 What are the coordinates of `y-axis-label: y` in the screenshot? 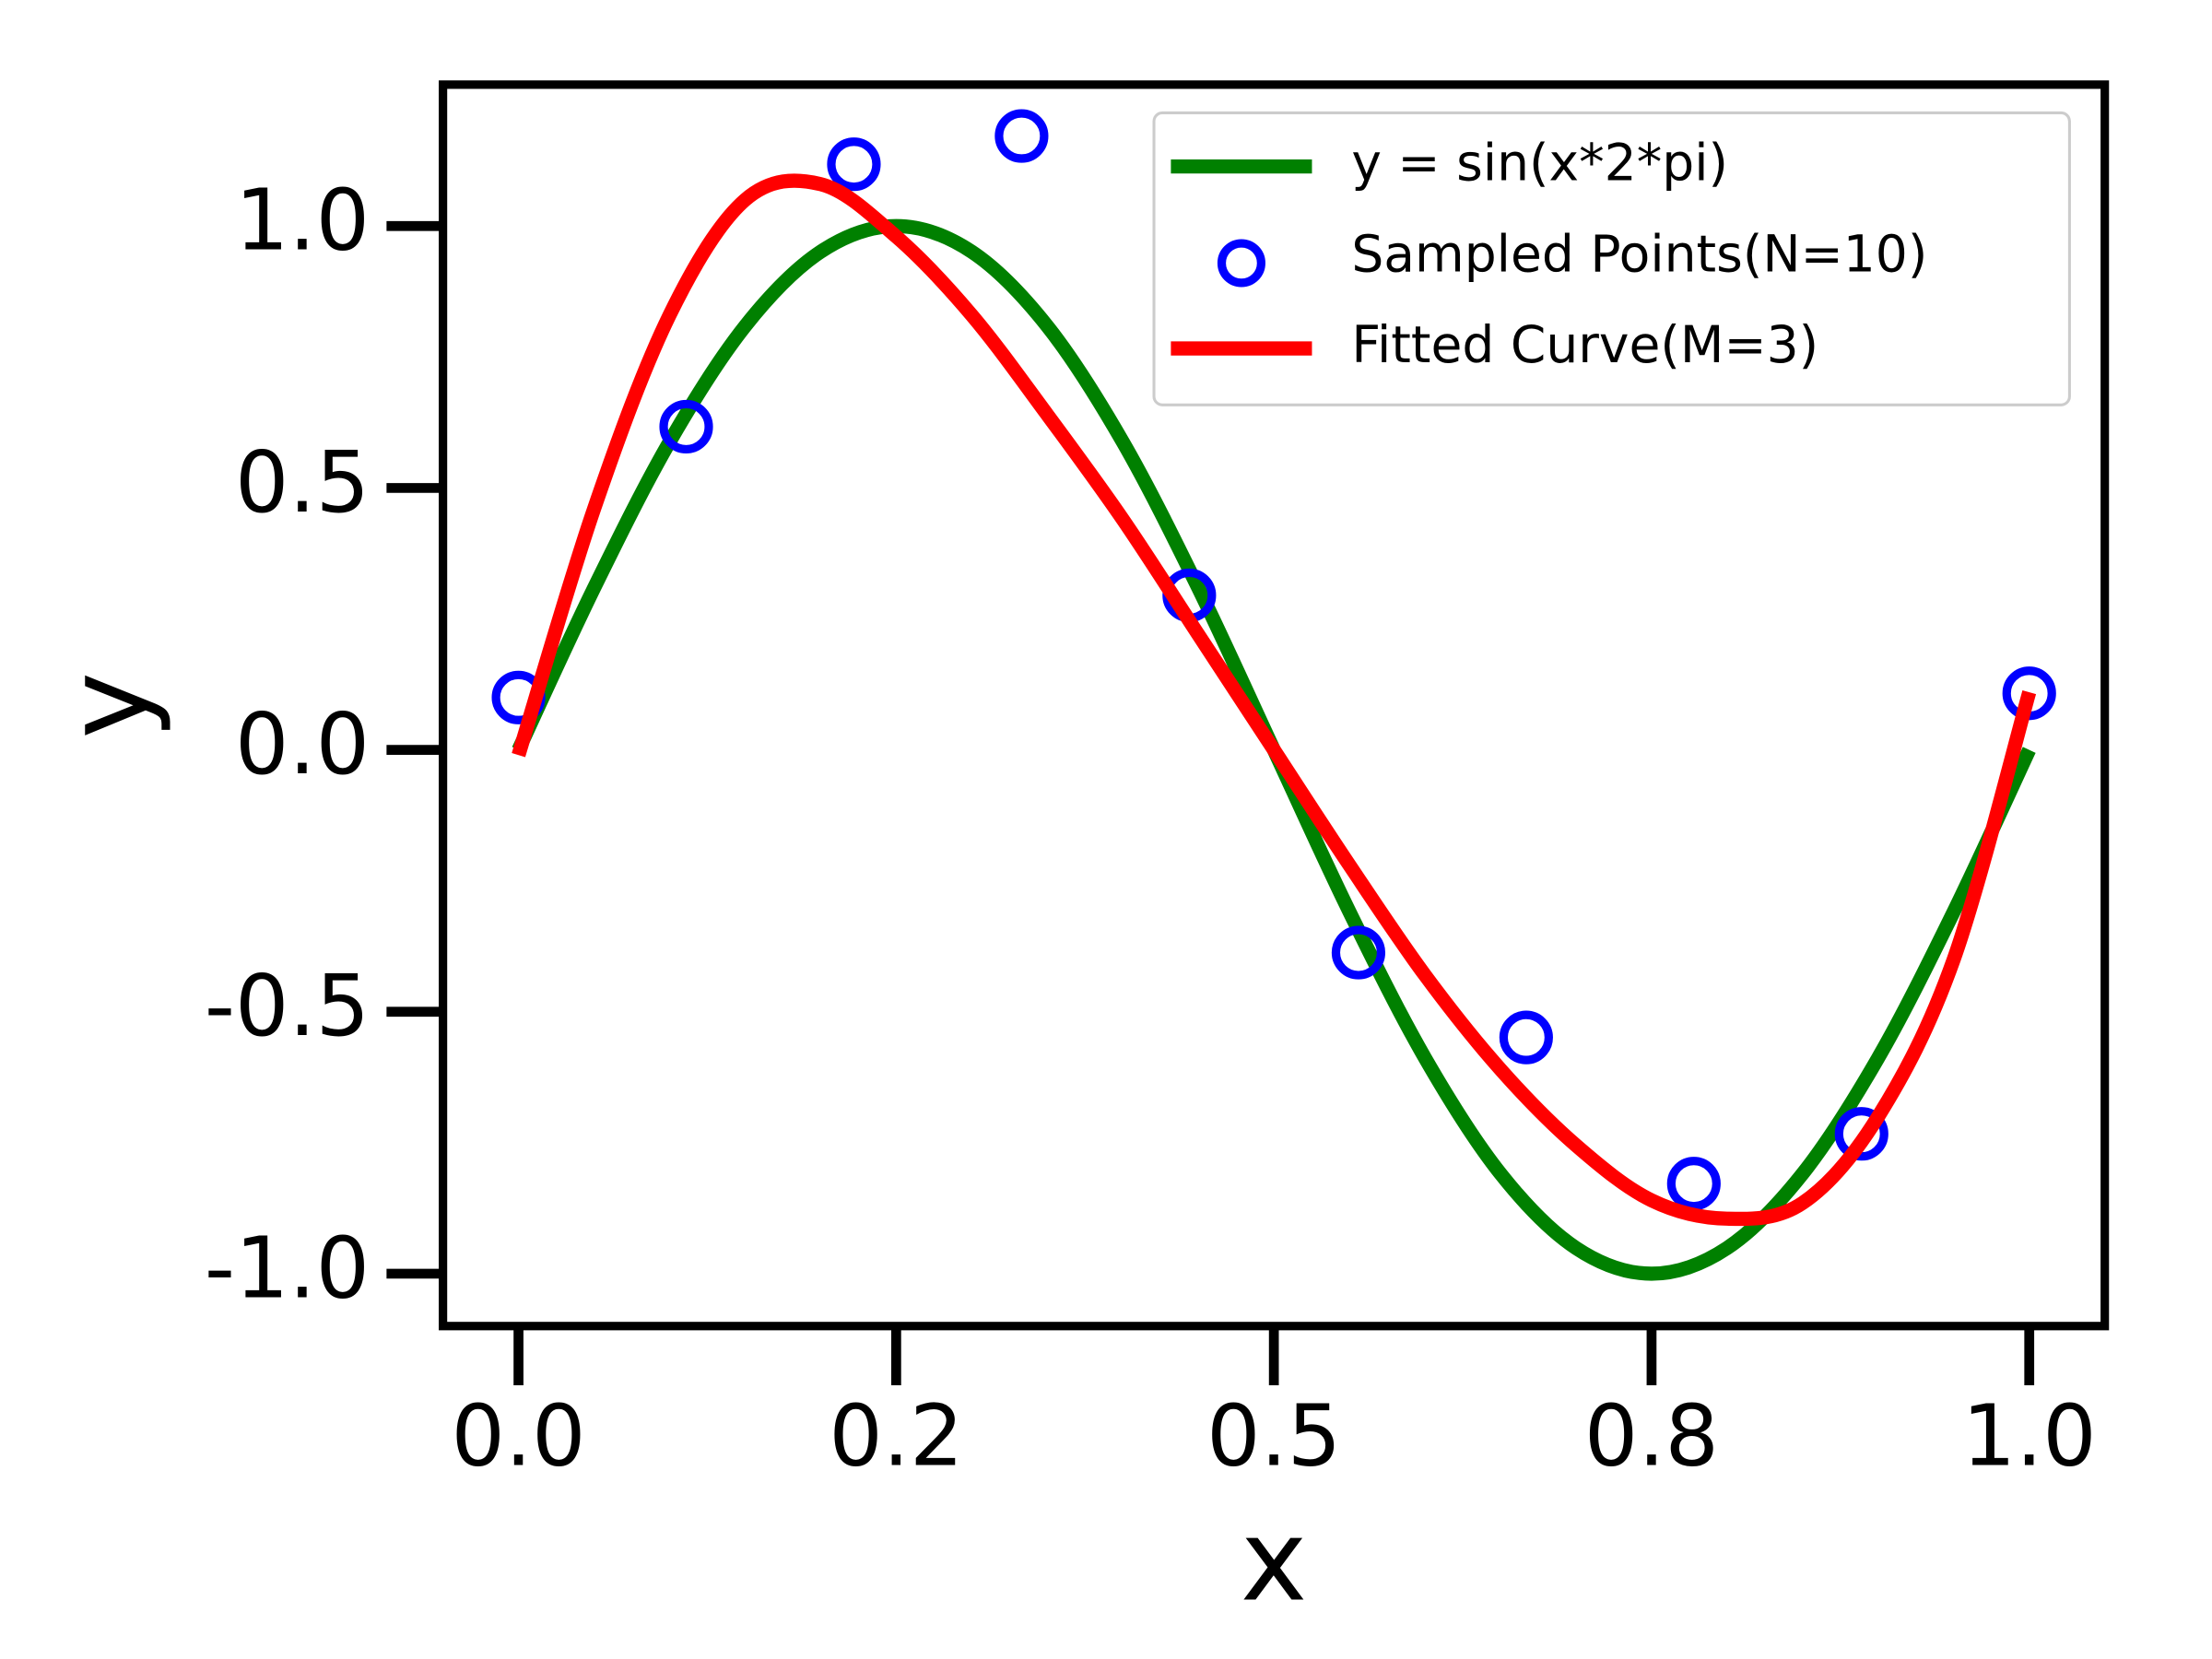 It's located at (107, 705).